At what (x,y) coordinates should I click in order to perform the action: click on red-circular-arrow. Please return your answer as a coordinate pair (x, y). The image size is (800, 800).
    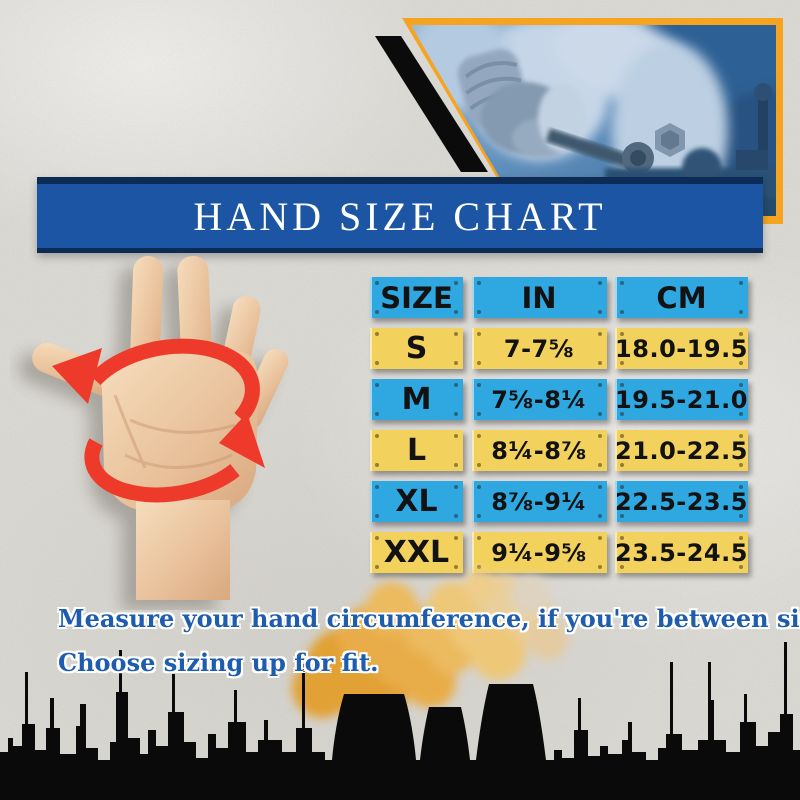
    Looking at the image, I should click on (158, 420).